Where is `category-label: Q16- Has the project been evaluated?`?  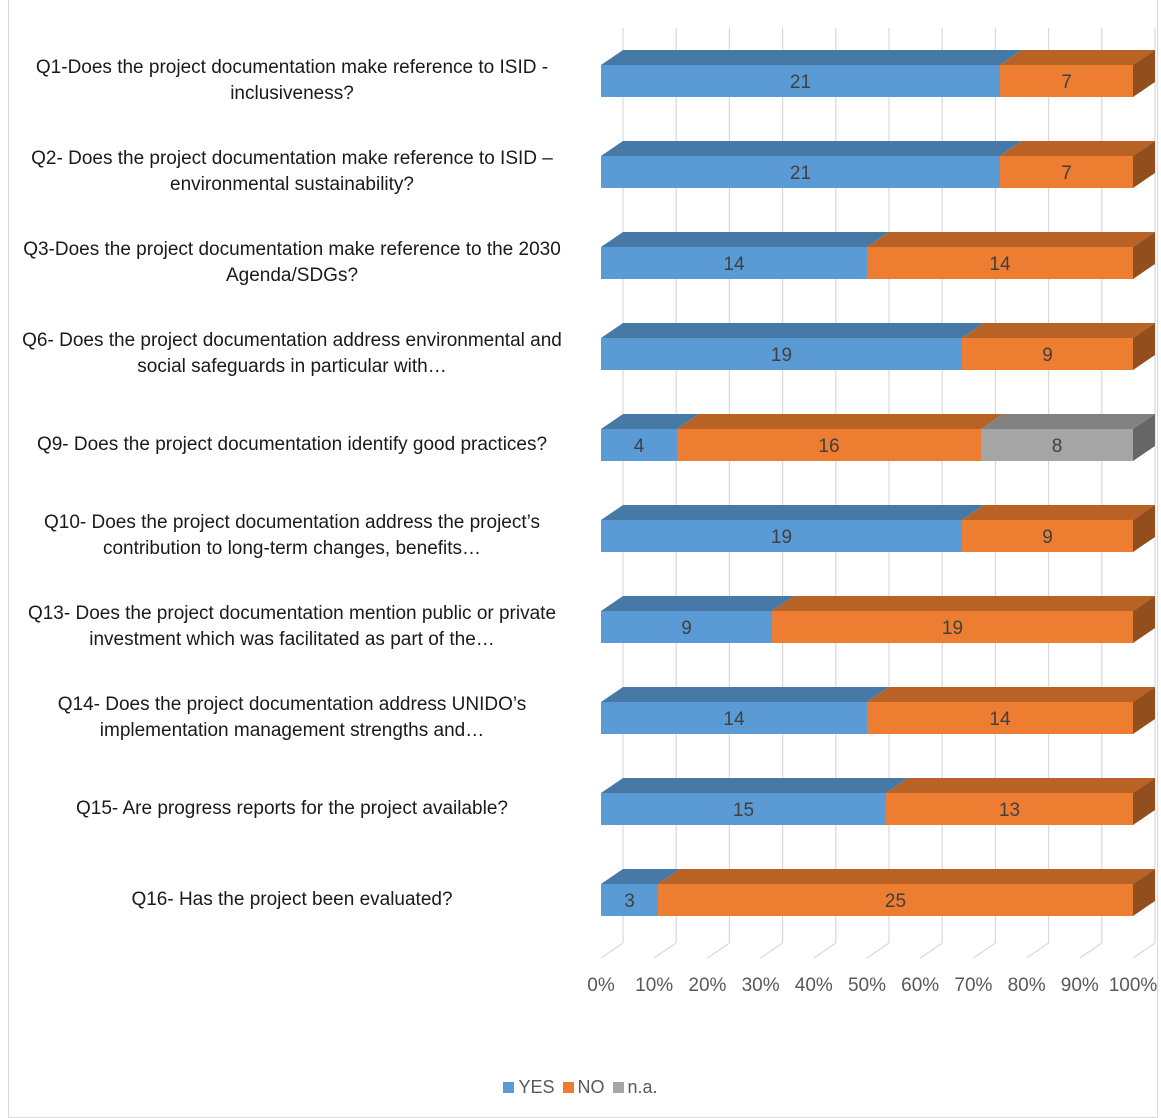 category-label: Q16- Has the project been evaluated? is located at coordinates (292, 899).